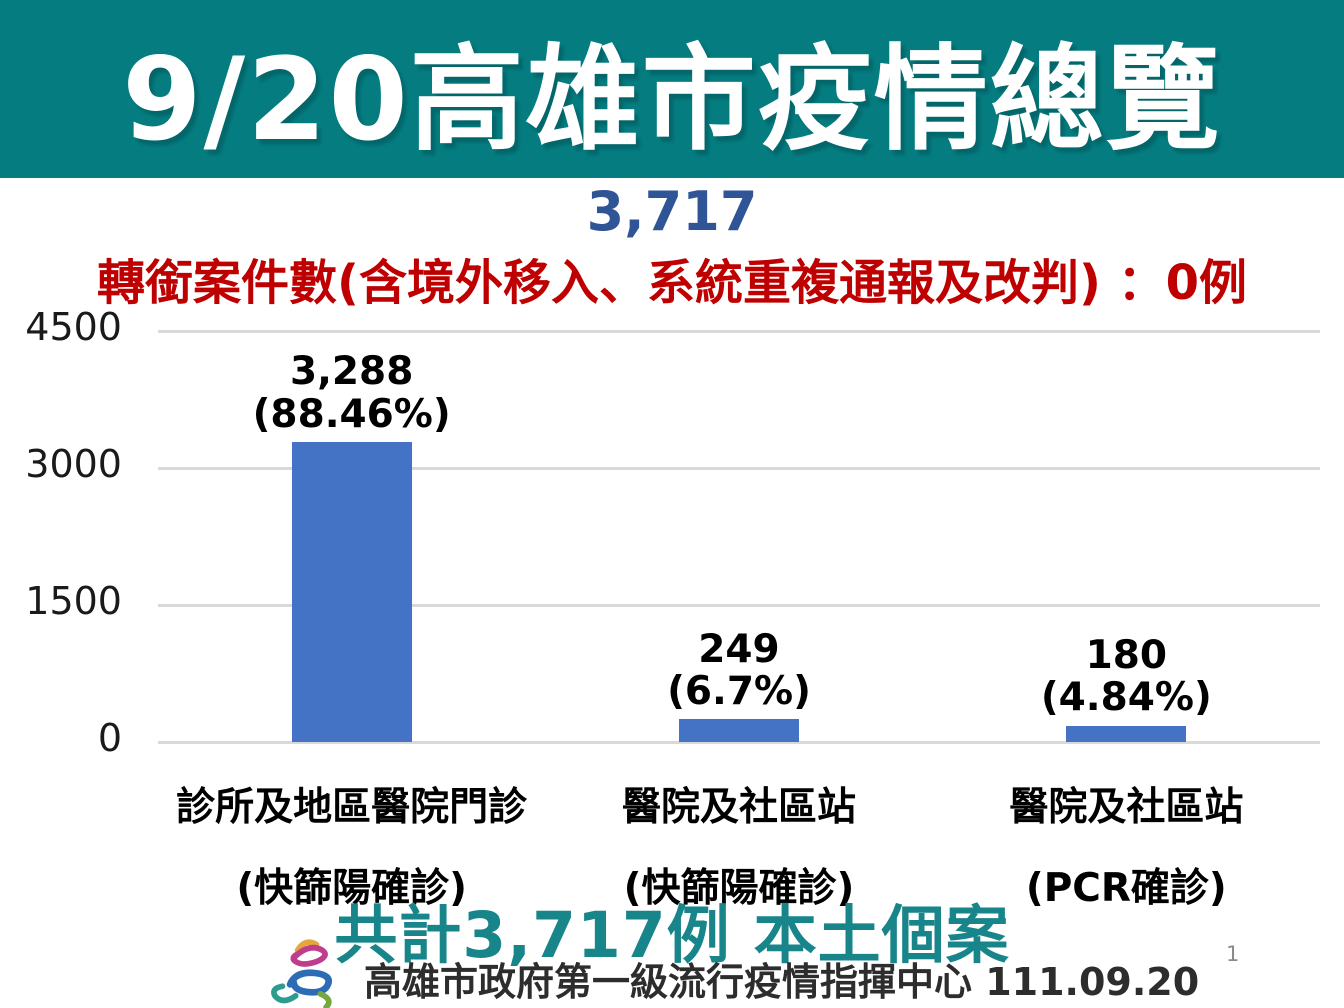 This screenshot has height=1008, width=1344. What do you see at coordinates (739, 650) in the screenshot?
I see `bar-count: 249` at bounding box center [739, 650].